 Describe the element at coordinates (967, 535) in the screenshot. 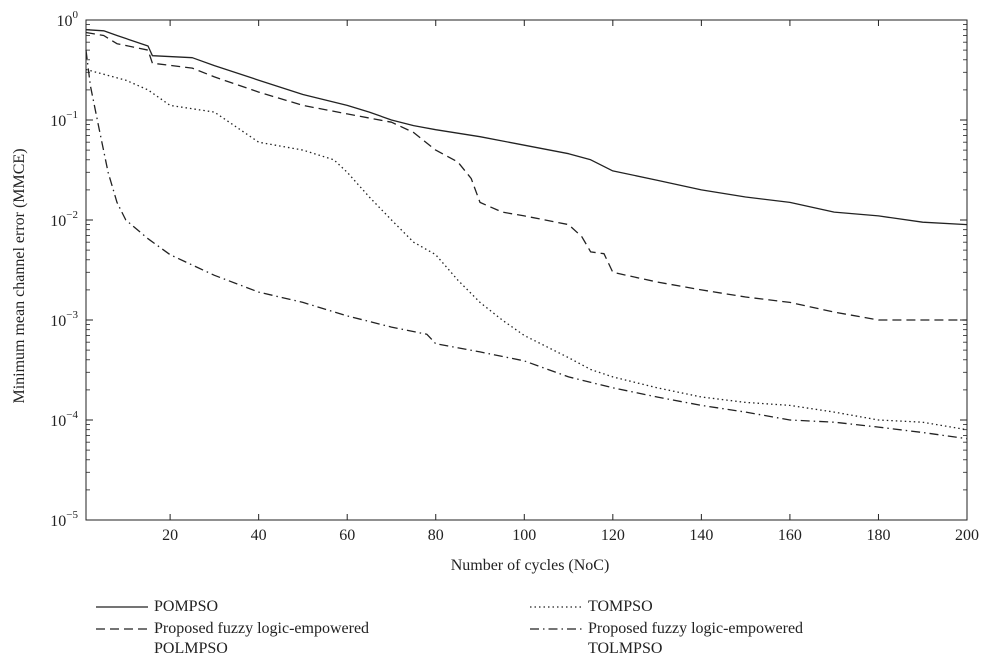

I see `x-tick-label: 200` at that location.